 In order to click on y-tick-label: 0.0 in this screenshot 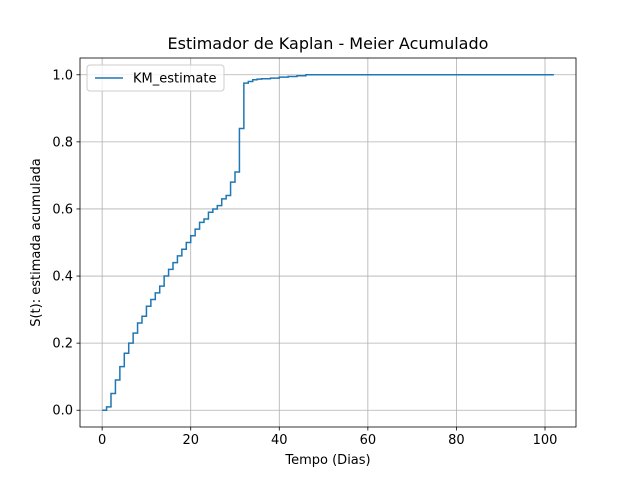, I will do `click(62, 411)`.